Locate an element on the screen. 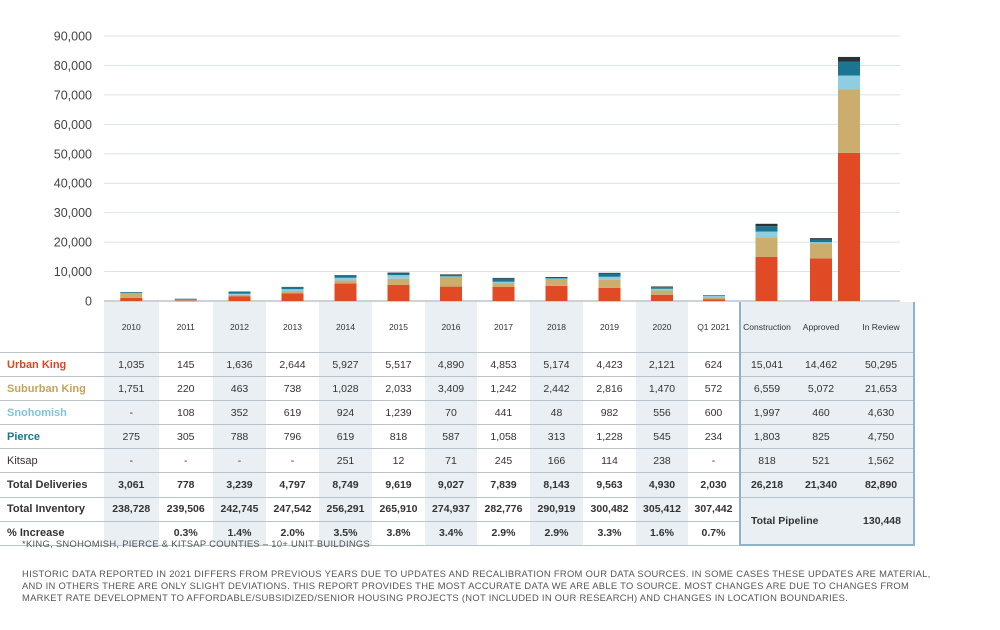 This screenshot has height=630, width=1000. data-cell: 4,630 is located at coordinates (882, 413).